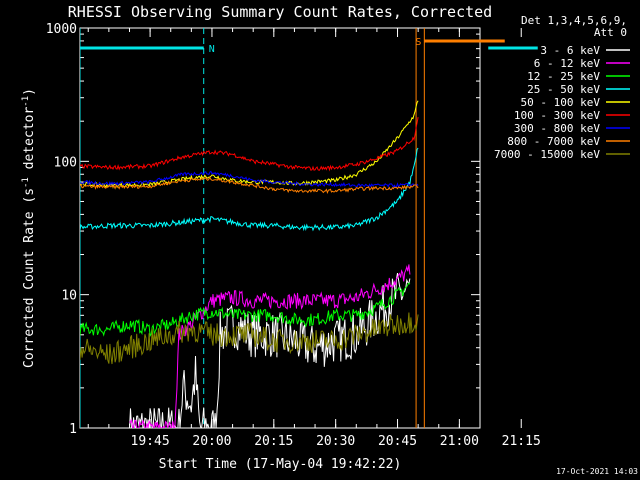  What do you see at coordinates (211, 441) in the screenshot?
I see `x-tick-label: 20:00` at bounding box center [211, 441].